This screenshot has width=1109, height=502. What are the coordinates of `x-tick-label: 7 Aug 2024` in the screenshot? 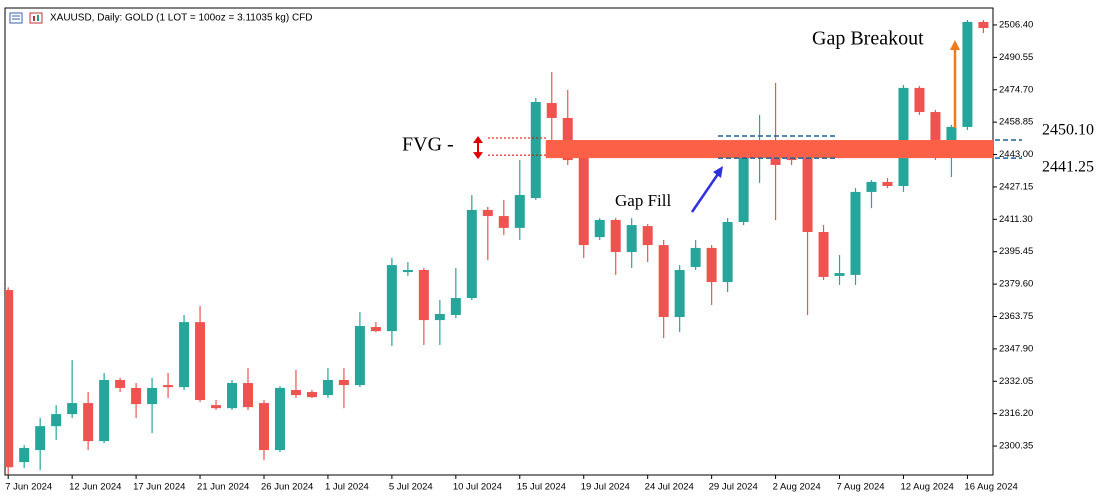 It's located at (861, 487).